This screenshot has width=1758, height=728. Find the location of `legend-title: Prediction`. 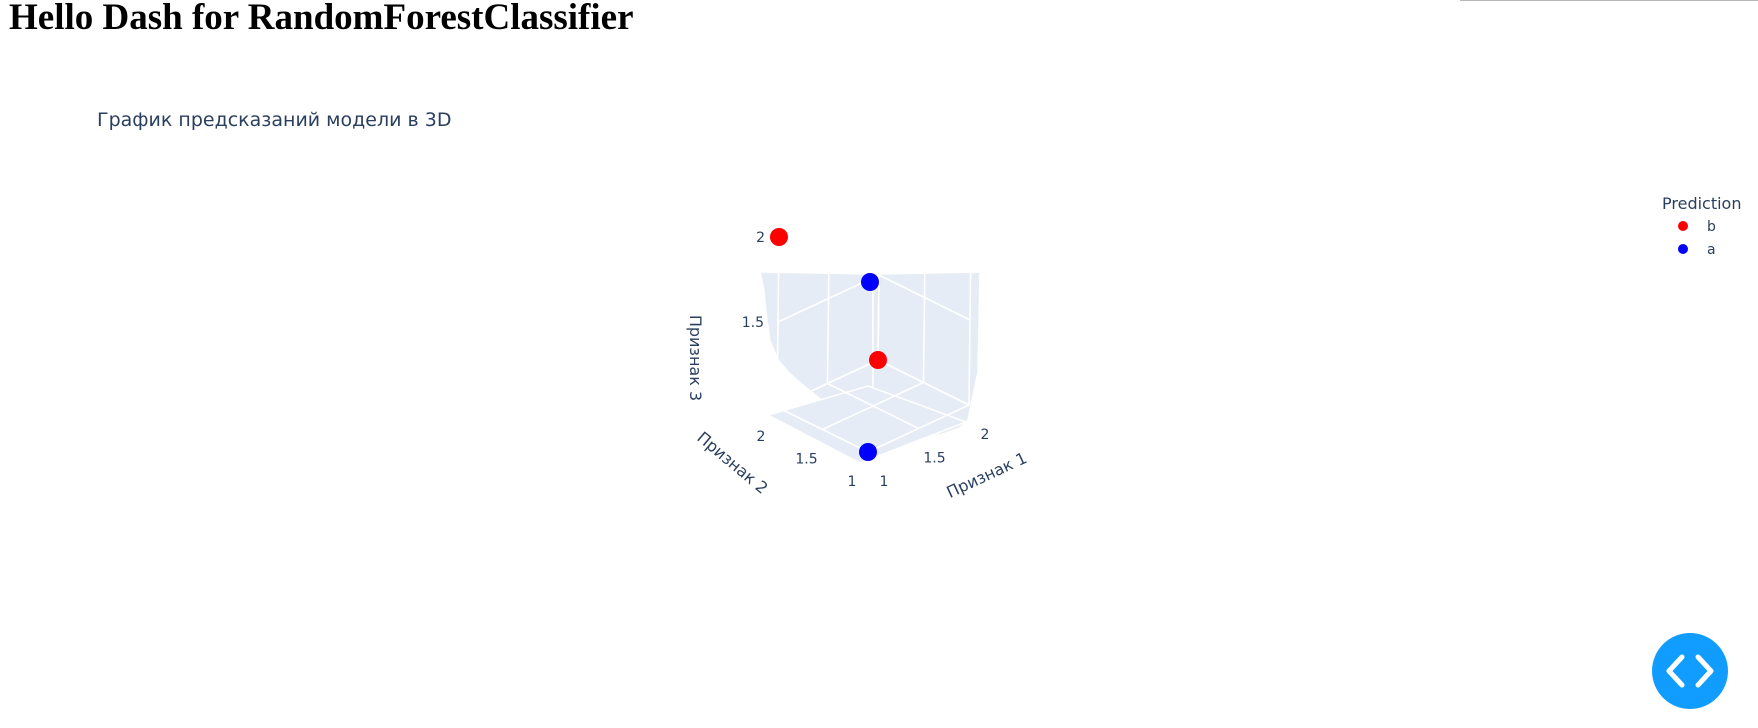

legend-title: Prediction is located at coordinates (1701, 203).